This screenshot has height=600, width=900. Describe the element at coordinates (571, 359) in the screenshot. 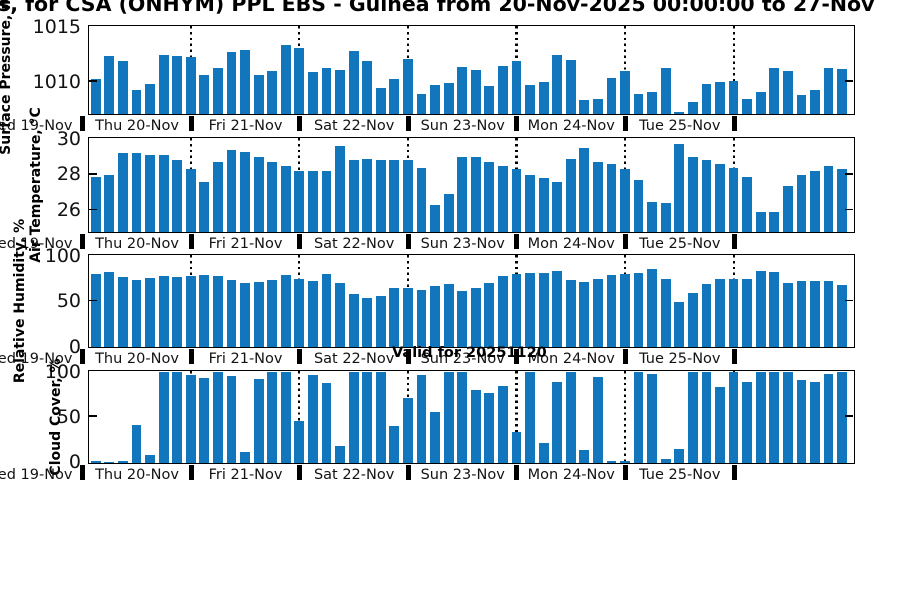

I see `x-day-label: Mon 24-Nov` at that location.